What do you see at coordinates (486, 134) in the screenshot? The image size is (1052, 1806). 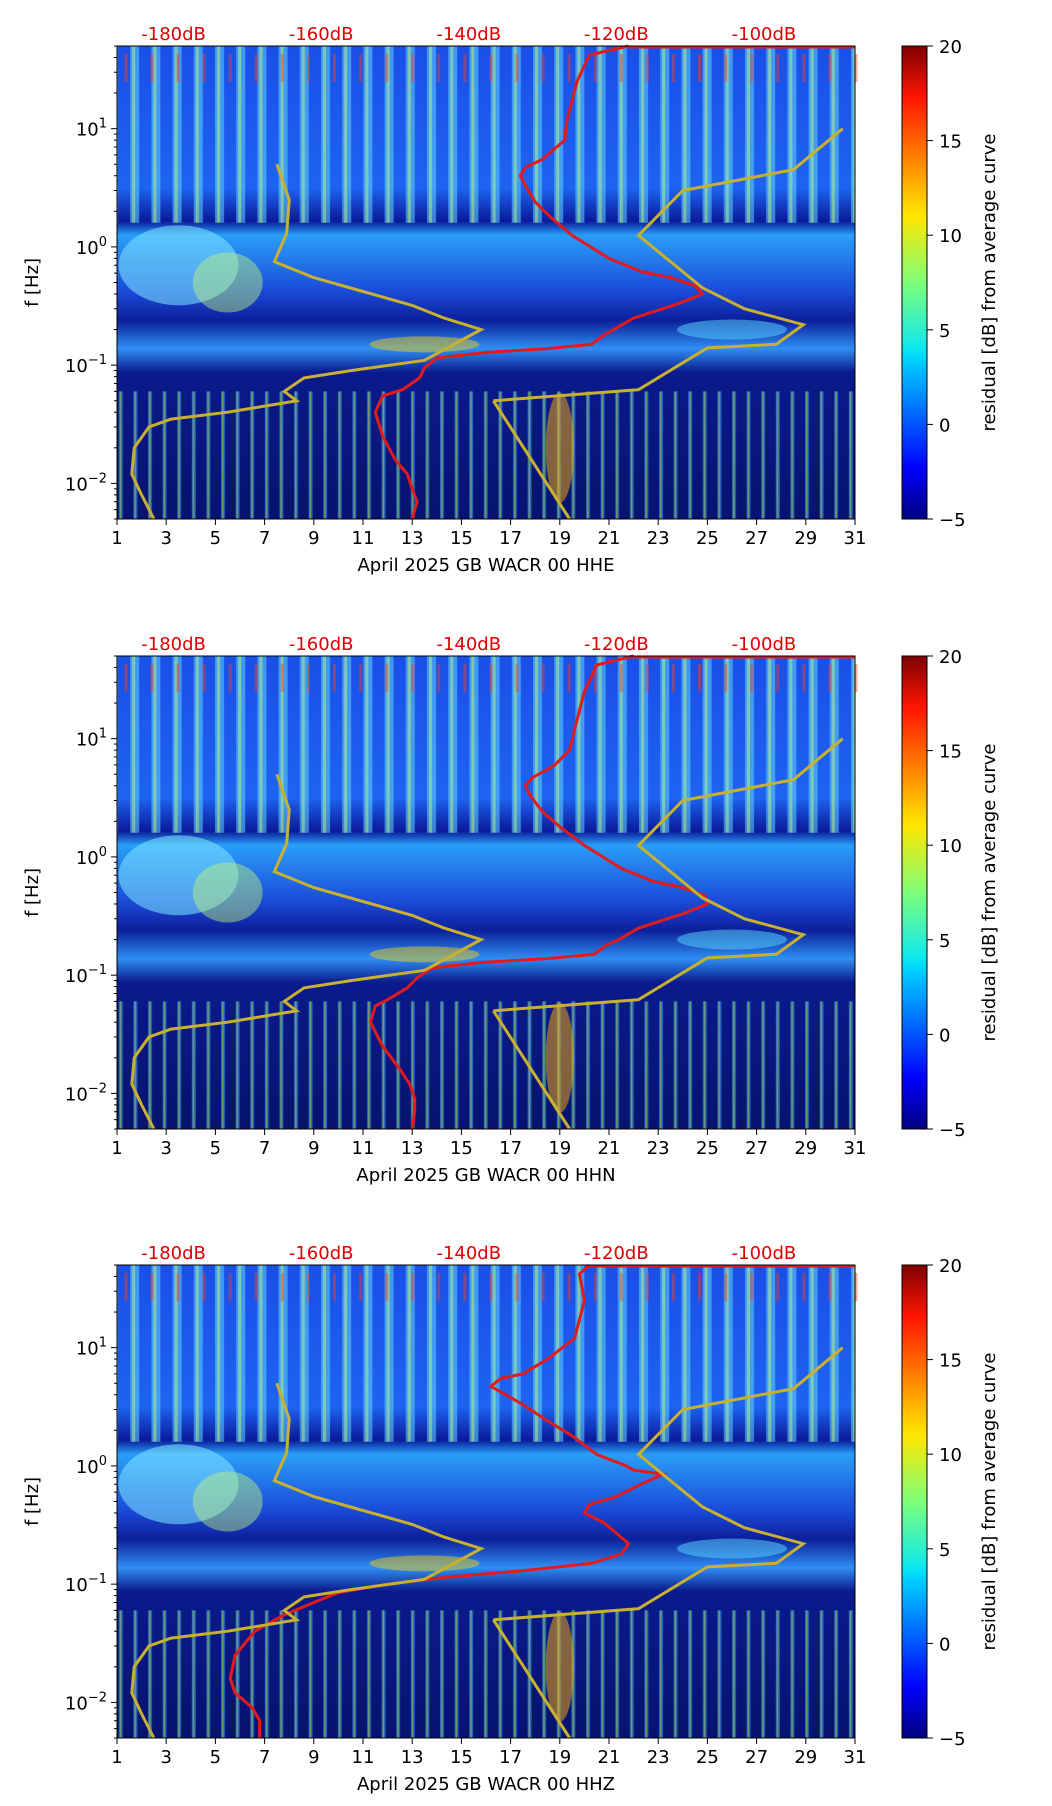 I see `daily-stripes-high` at bounding box center [486, 134].